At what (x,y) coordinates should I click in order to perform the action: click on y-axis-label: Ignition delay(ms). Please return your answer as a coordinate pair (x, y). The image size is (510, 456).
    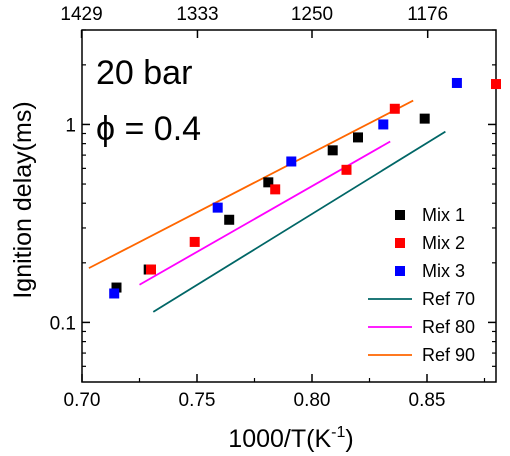
    Looking at the image, I should click on (23, 199).